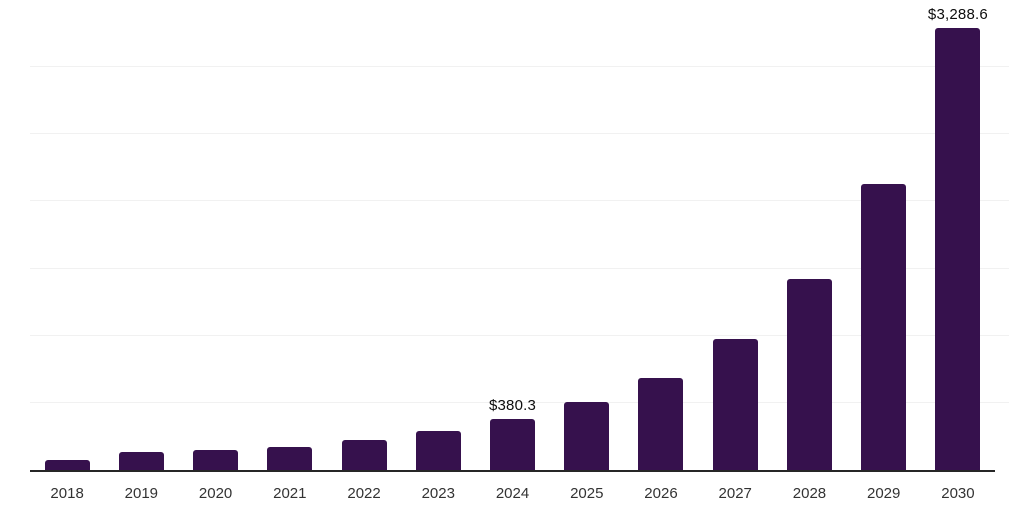 This screenshot has height=512, width=1024. Describe the element at coordinates (661, 493) in the screenshot. I see `x-tick-label-2026: 2026` at that location.